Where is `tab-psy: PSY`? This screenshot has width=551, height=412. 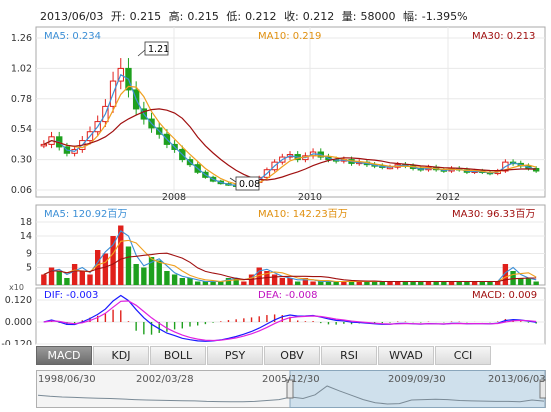
tab-psy: PSY is located at coordinates (235, 355).